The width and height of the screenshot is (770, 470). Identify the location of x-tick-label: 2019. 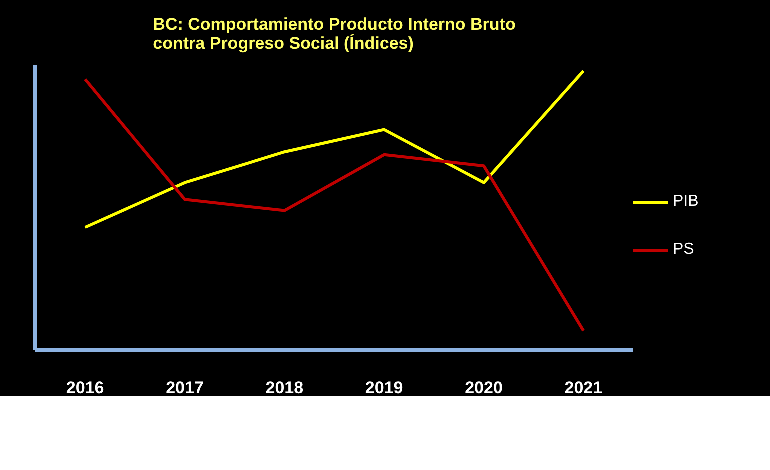
(384, 388).